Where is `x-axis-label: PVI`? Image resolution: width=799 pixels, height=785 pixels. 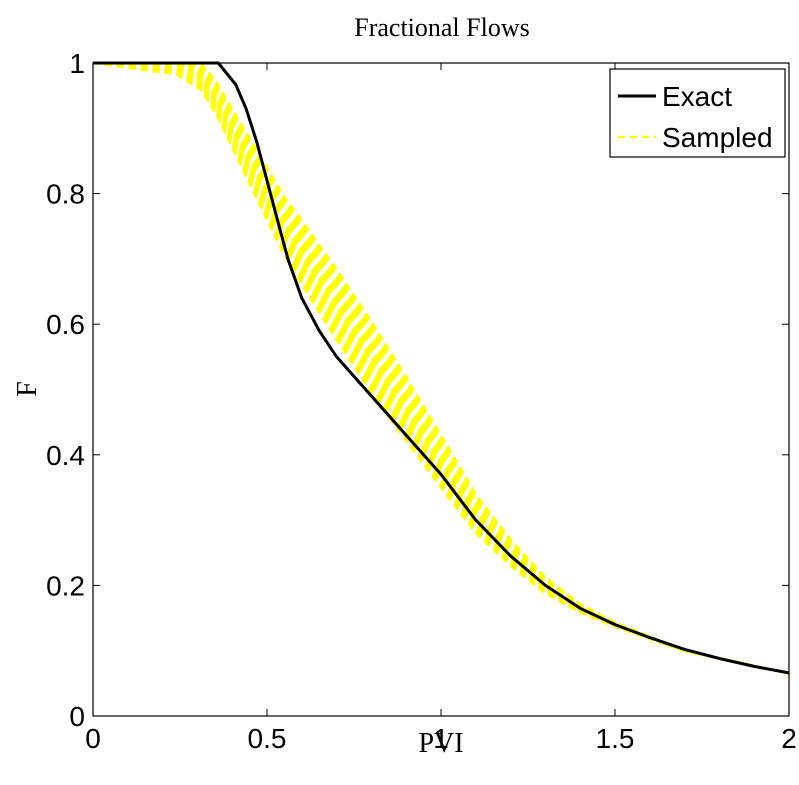
x-axis-label: PVI is located at coordinates (440, 743).